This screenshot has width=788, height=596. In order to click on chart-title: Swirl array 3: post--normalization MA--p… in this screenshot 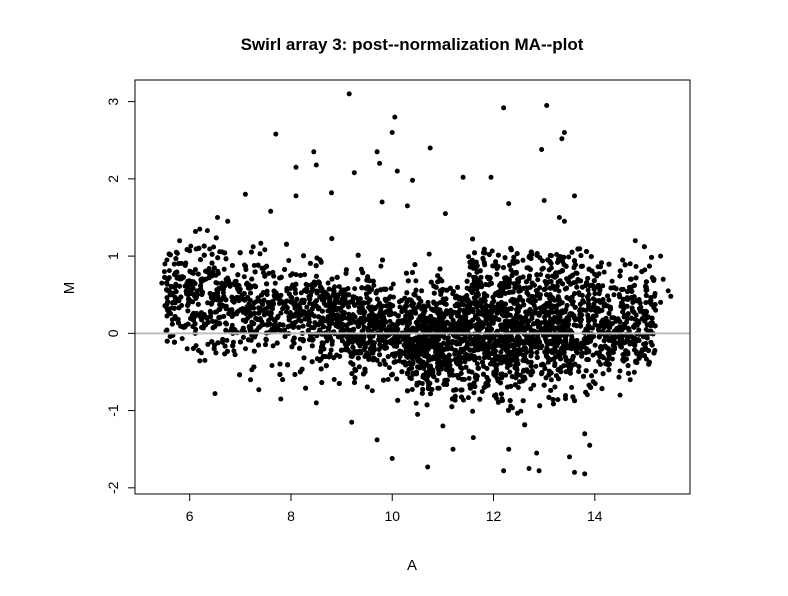, I will do `click(412, 44)`.